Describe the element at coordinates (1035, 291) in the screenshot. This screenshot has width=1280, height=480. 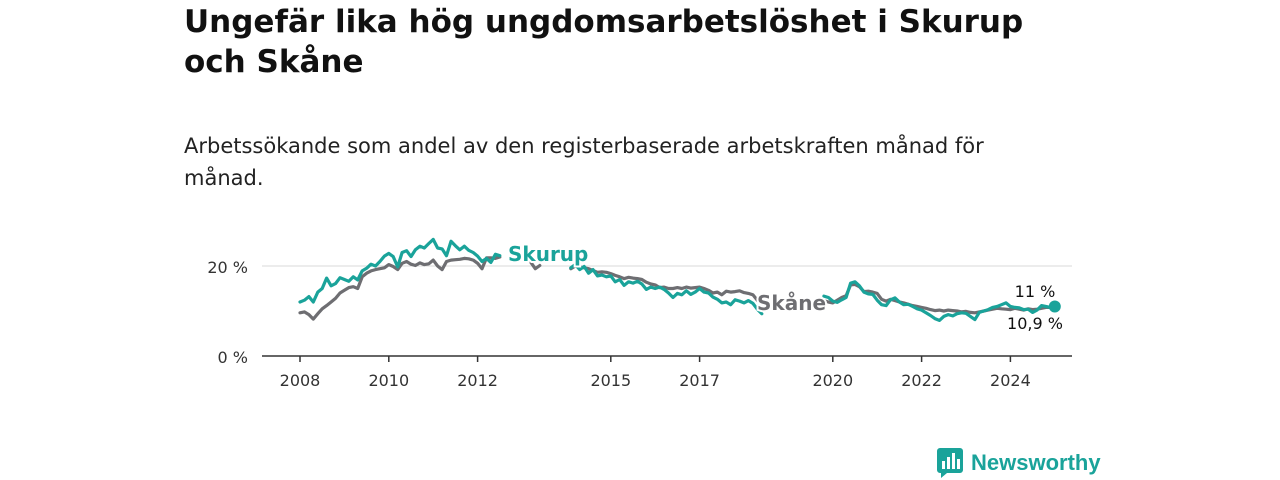
I see `end-value-label-skurup: 11 %` at that location.